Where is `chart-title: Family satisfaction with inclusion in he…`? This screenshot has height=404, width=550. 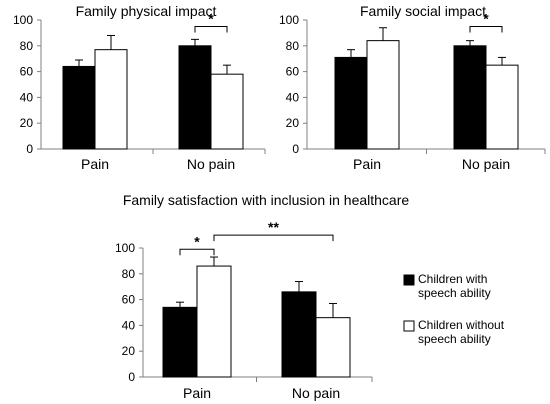 chart-title: Family satisfaction with inclusion in he… is located at coordinates (266, 200).